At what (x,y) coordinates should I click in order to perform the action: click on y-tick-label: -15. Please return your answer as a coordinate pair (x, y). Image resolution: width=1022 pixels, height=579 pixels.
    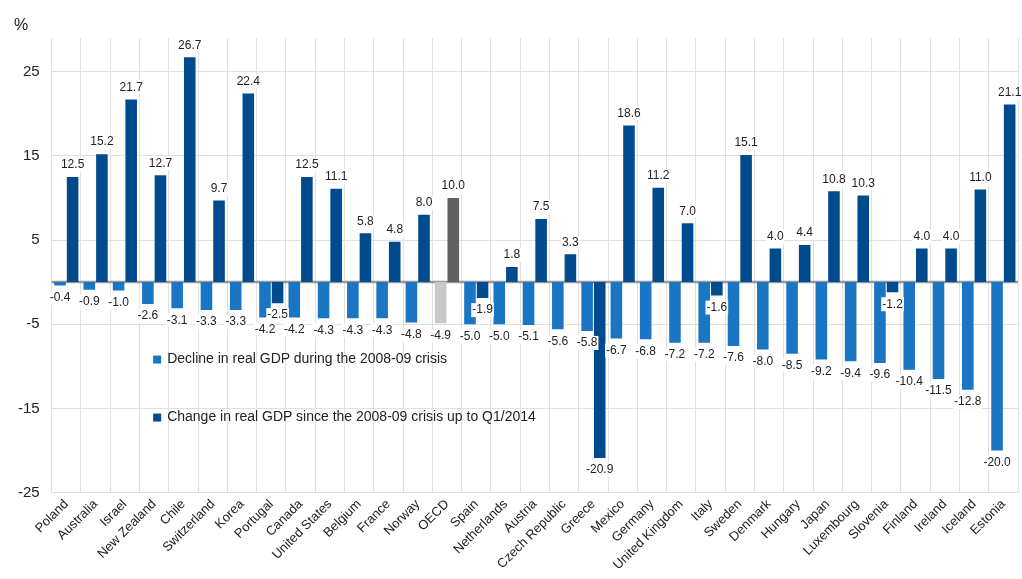
    Looking at the image, I should click on (28, 407).